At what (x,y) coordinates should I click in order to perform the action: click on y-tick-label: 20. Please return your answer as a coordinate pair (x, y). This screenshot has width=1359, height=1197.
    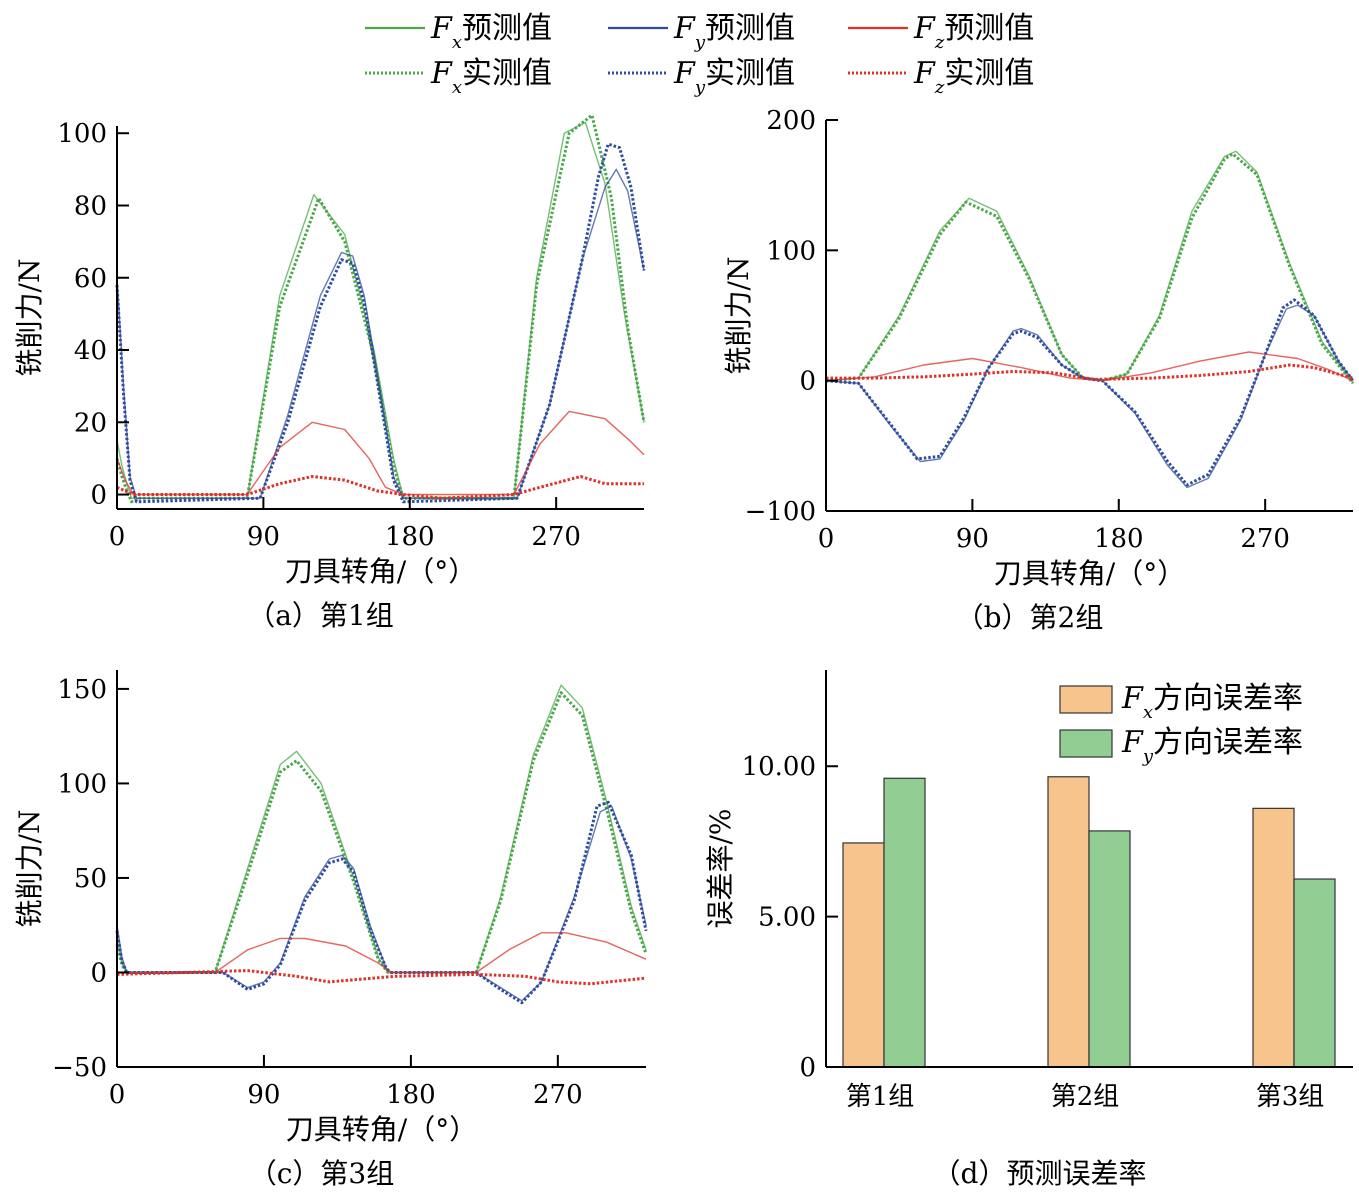
    Looking at the image, I should click on (90, 423).